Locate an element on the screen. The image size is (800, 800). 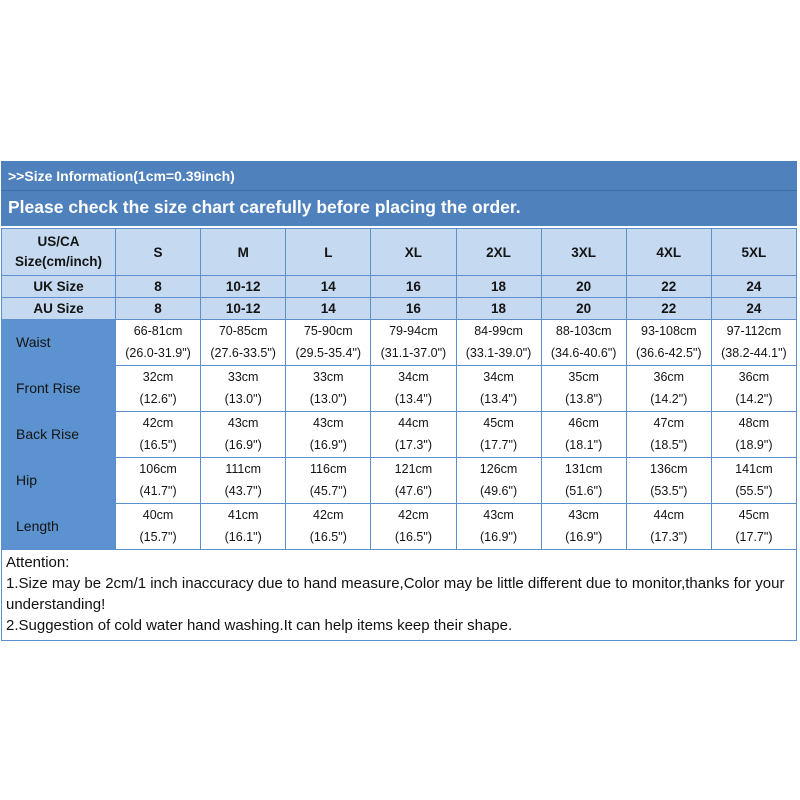
measurement-inch: (18.1") is located at coordinates (584, 444).